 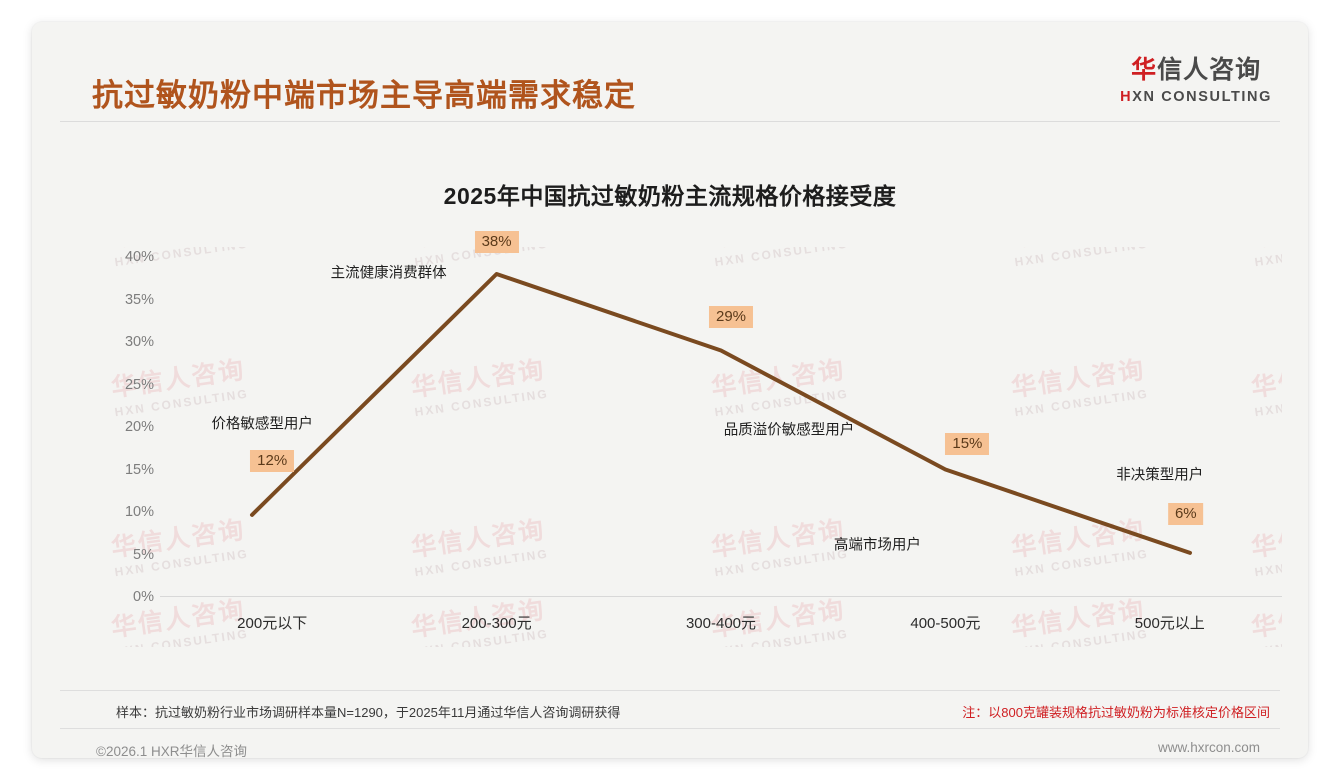 What do you see at coordinates (139, 469) in the screenshot?
I see `y-axis-tick-label: 15%` at bounding box center [139, 469].